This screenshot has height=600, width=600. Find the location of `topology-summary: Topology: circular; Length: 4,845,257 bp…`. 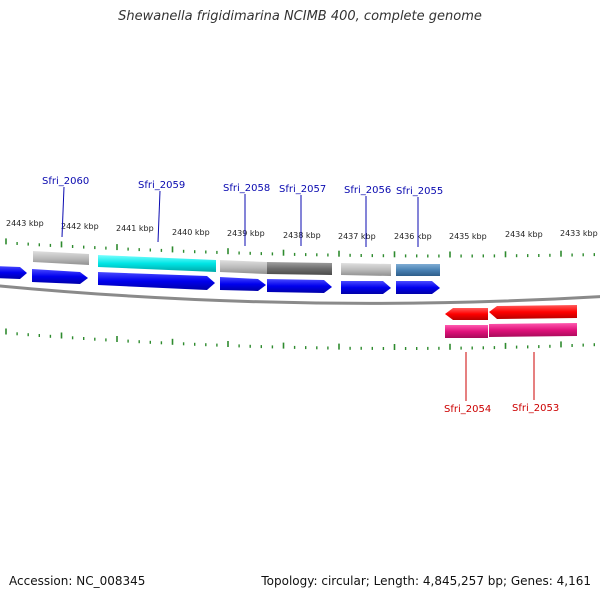

topology-summary: Topology: circular; Length: 4,845,257 bp… is located at coordinates (426, 581).